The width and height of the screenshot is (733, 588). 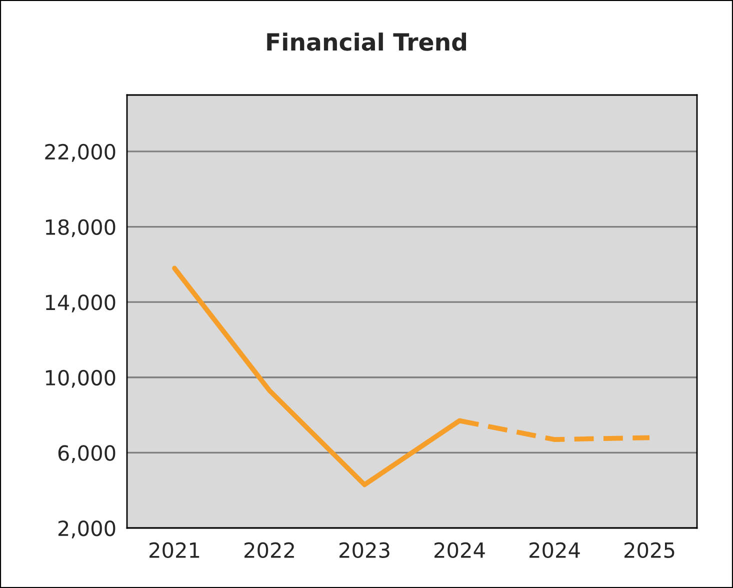 What do you see at coordinates (269, 550) in the screenshot?
I see `x-tick-label: 2022` at bounding box center [269, 550].